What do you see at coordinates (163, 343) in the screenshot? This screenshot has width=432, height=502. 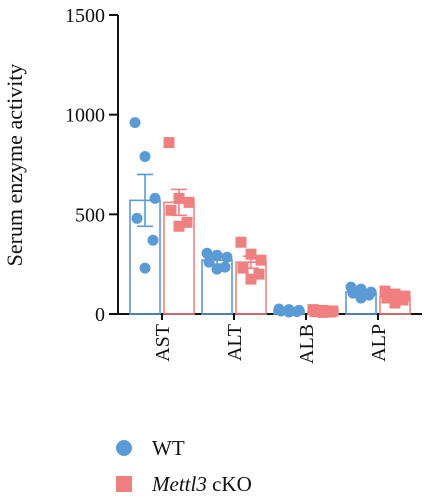 I see `x-tick-label: AST` at bounding box center [163, 343].